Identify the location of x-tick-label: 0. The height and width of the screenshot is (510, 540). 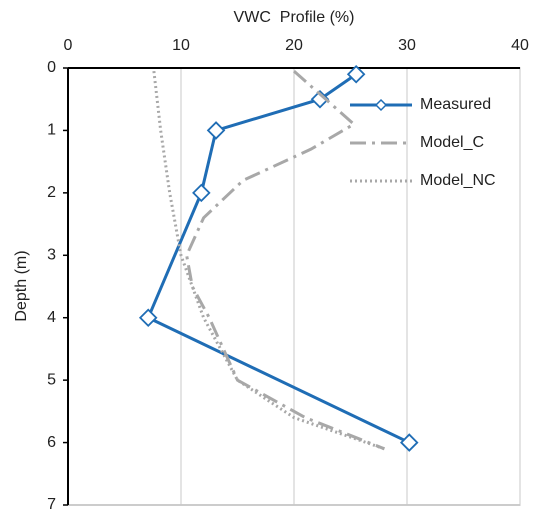
(68, 45).